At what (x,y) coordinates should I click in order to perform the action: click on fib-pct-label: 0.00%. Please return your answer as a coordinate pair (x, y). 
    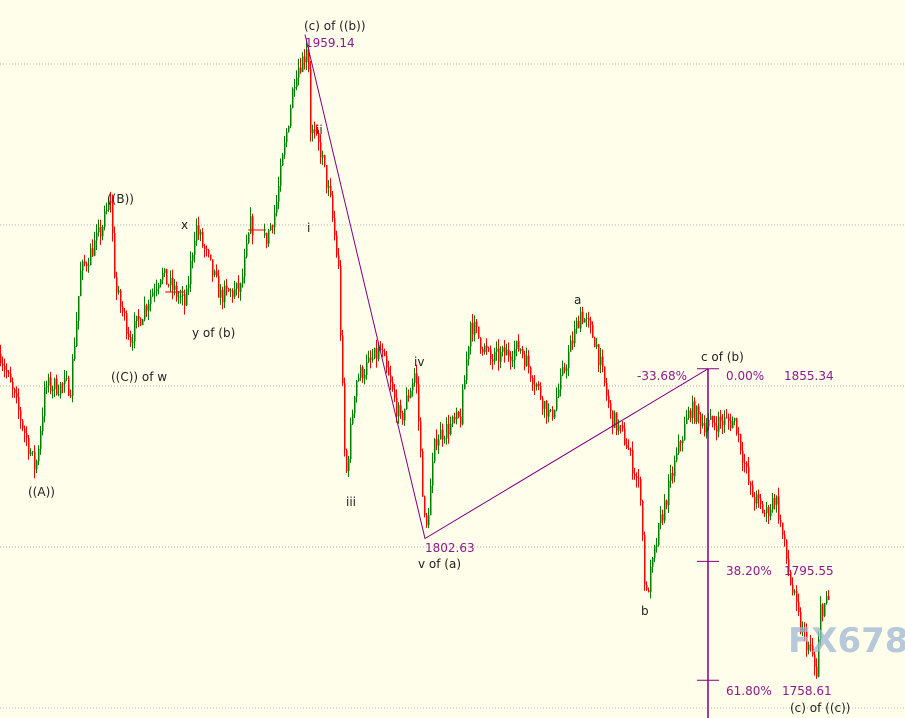
    Looking at the image, I should click on (745, 376).